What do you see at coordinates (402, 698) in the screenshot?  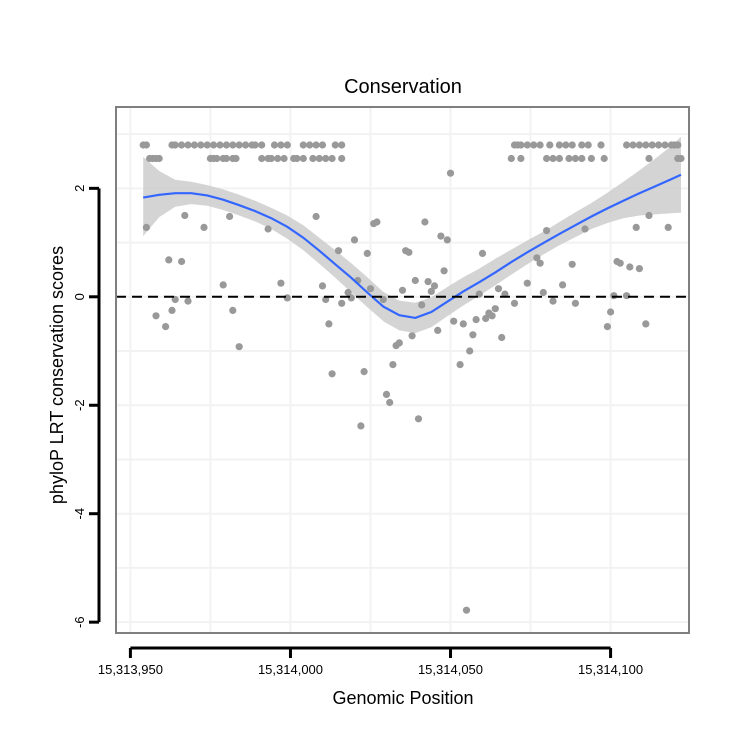 I see `x-axis-label: Genomic Position` at bounding box center [402, 698].